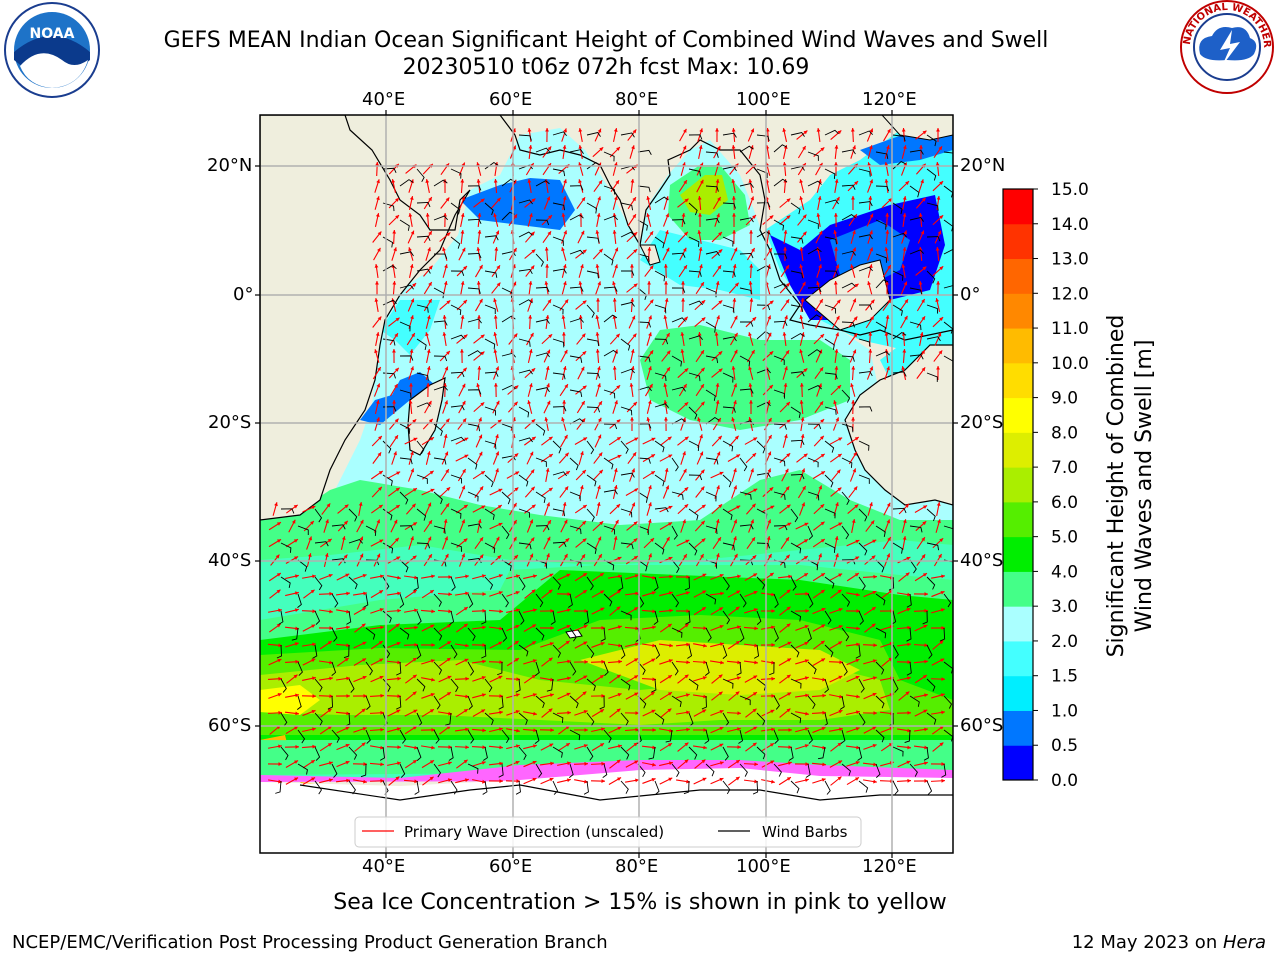  What do you see at coordinates (1169, 942) in the screenshot?
I see `footer-date: 12 May 2023 on Hera` at bounding box center [1169, 942].